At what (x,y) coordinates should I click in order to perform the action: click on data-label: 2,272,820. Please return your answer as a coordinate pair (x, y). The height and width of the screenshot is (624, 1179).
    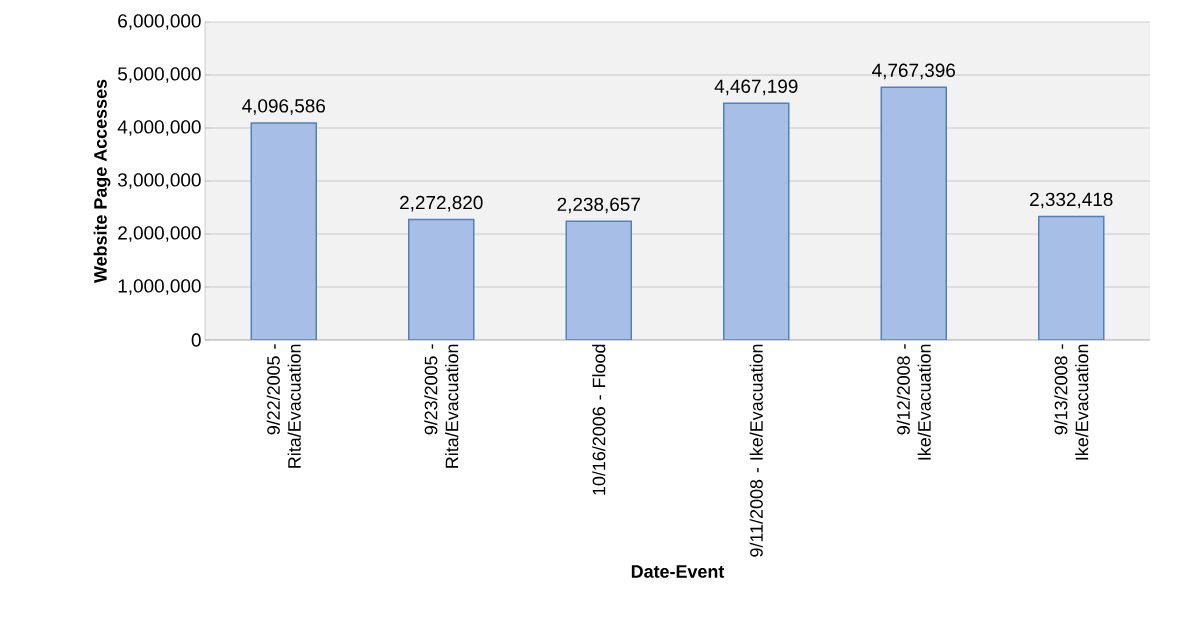
    Looking at the image, I should click on (441, 203).